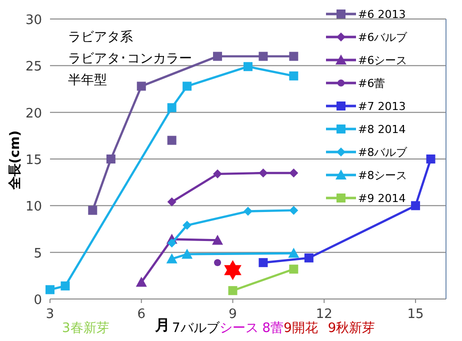  What do you see at coordinates (87, 80) in the screenshot?
I see `annotation: 半年型` at bounding box center [87, 80].